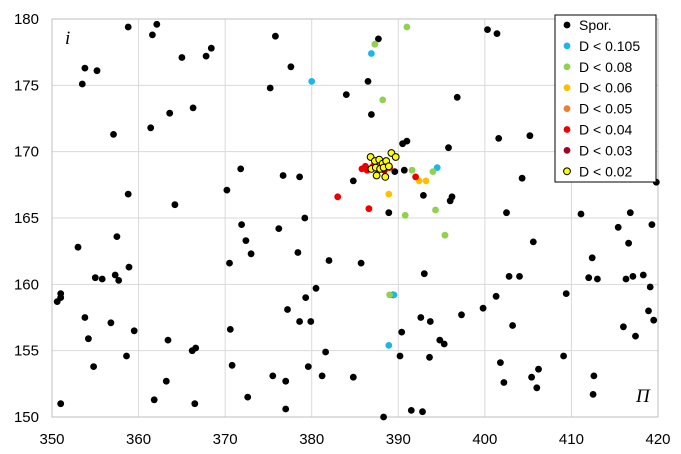 The height and width of the screenshot is (454, 681). Describe the element at coordinates (606, 109) in the screenshot. I see `legend-label: D < 0.05` at that location.